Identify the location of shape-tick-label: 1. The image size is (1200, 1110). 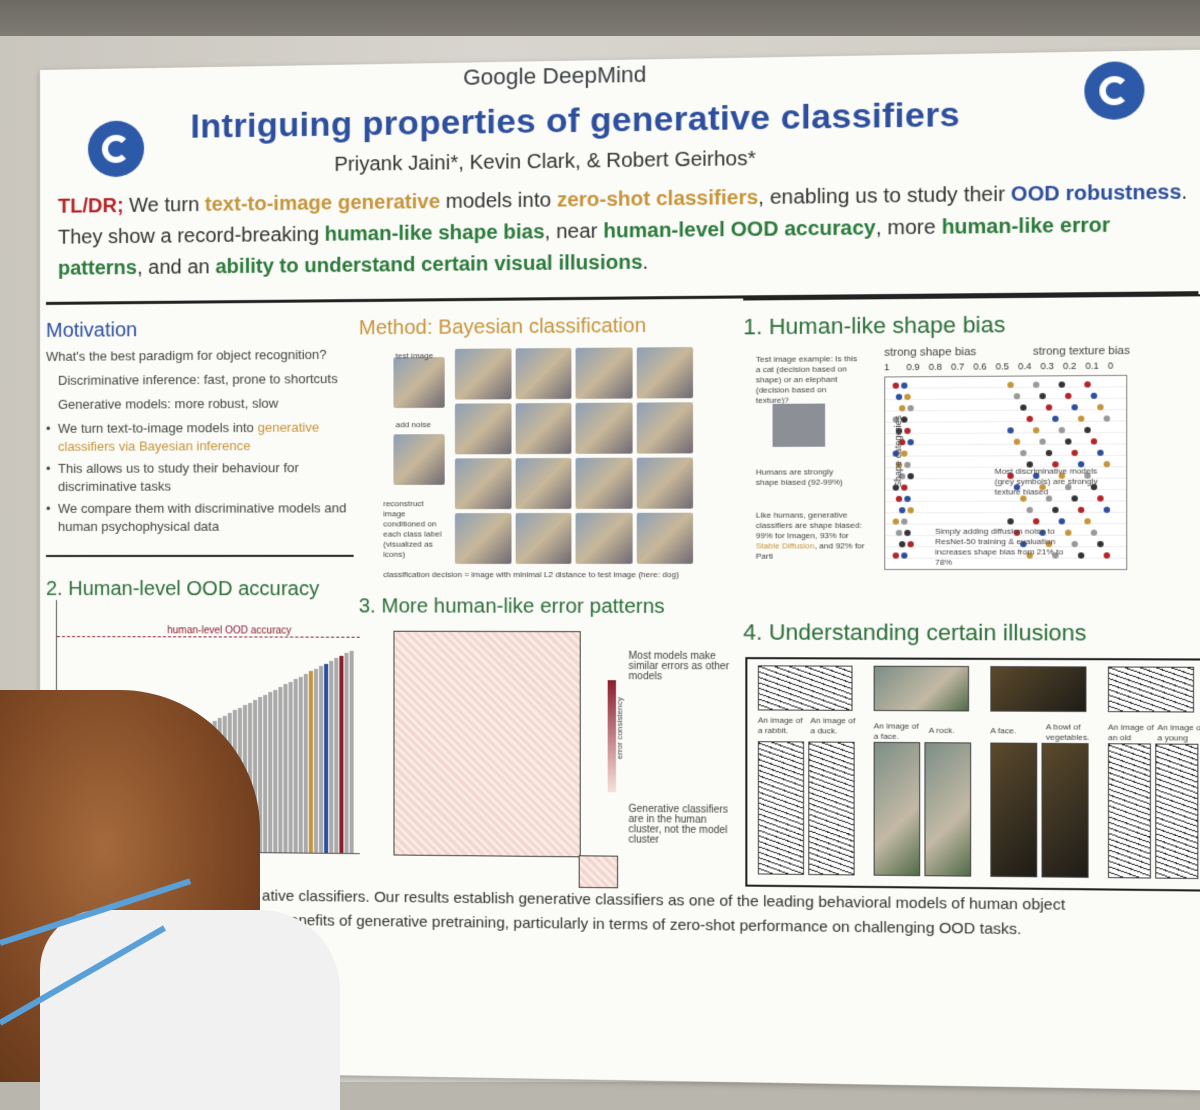
(886, 367).